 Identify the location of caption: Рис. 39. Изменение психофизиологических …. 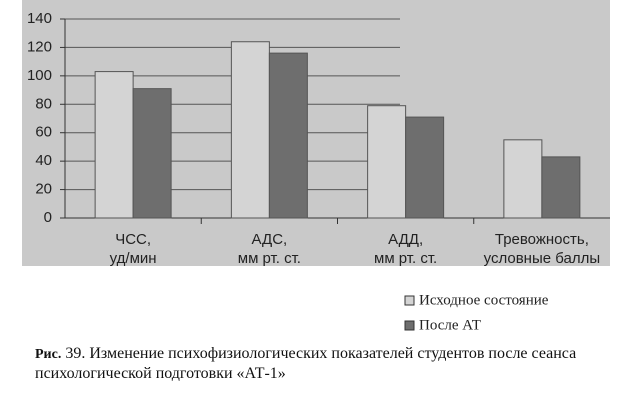
(320, 363).